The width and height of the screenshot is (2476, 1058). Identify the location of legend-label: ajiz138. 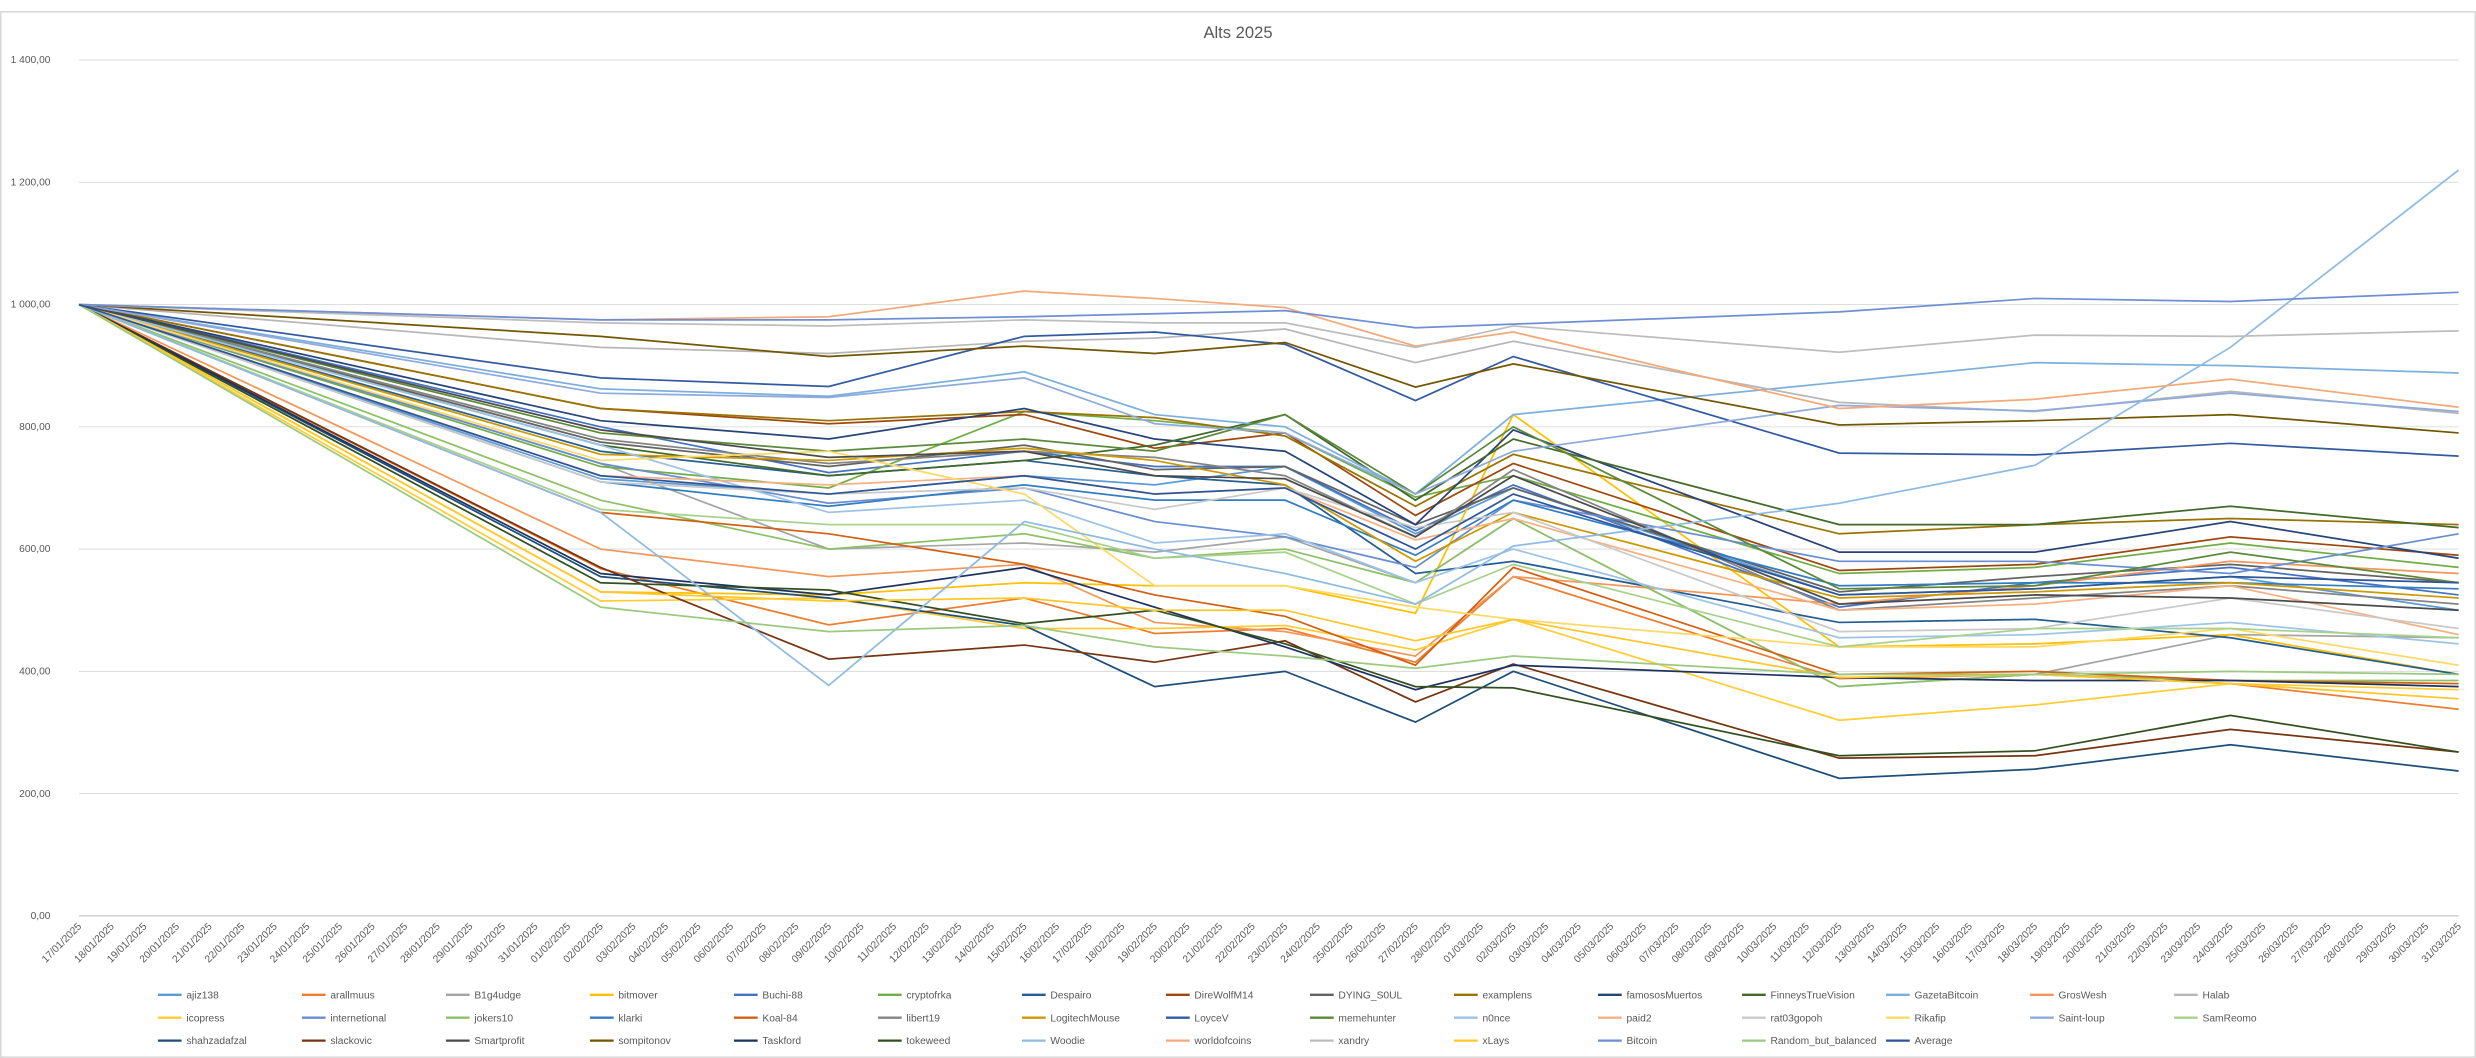
(202, 995).